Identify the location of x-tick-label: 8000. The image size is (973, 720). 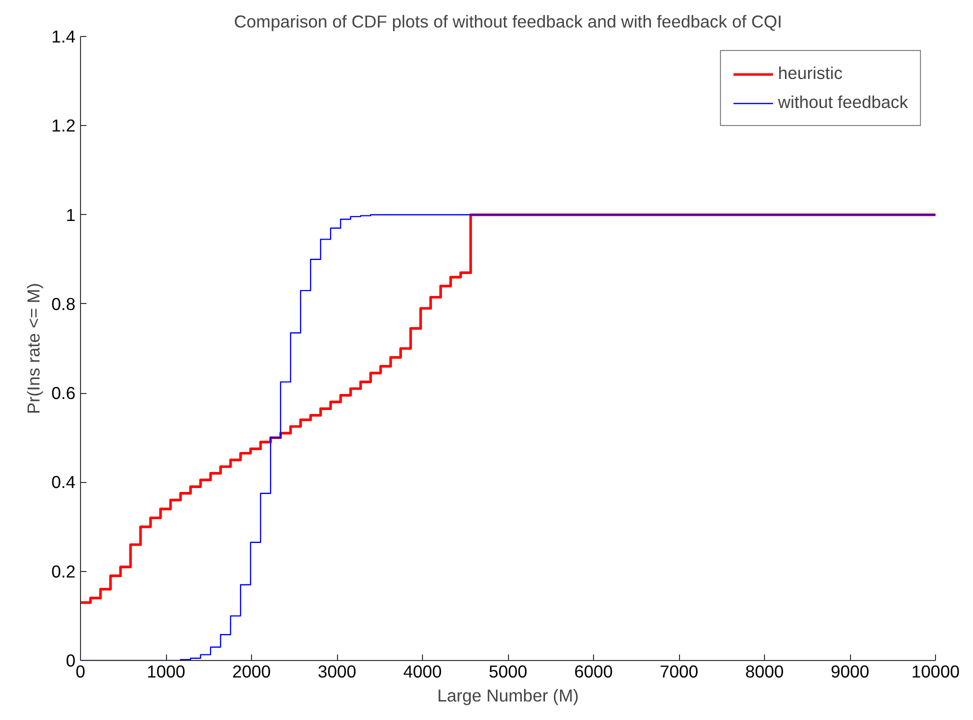
(764, 672).